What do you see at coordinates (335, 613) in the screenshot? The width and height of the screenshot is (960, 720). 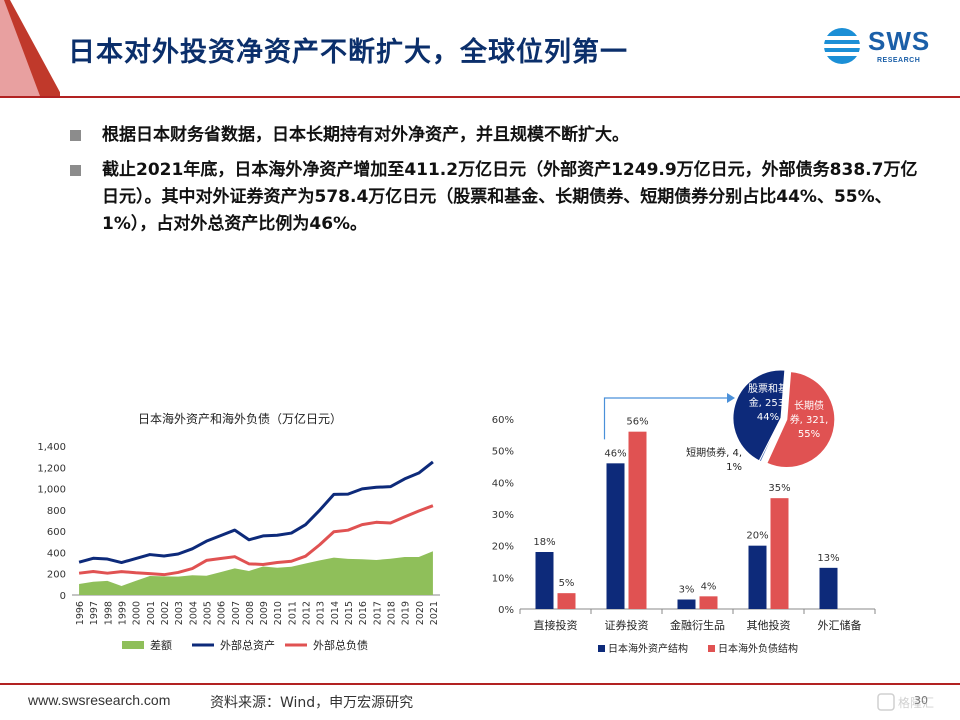 I see `chart1-x-tick: 2014` at bounding box center [335, 613].